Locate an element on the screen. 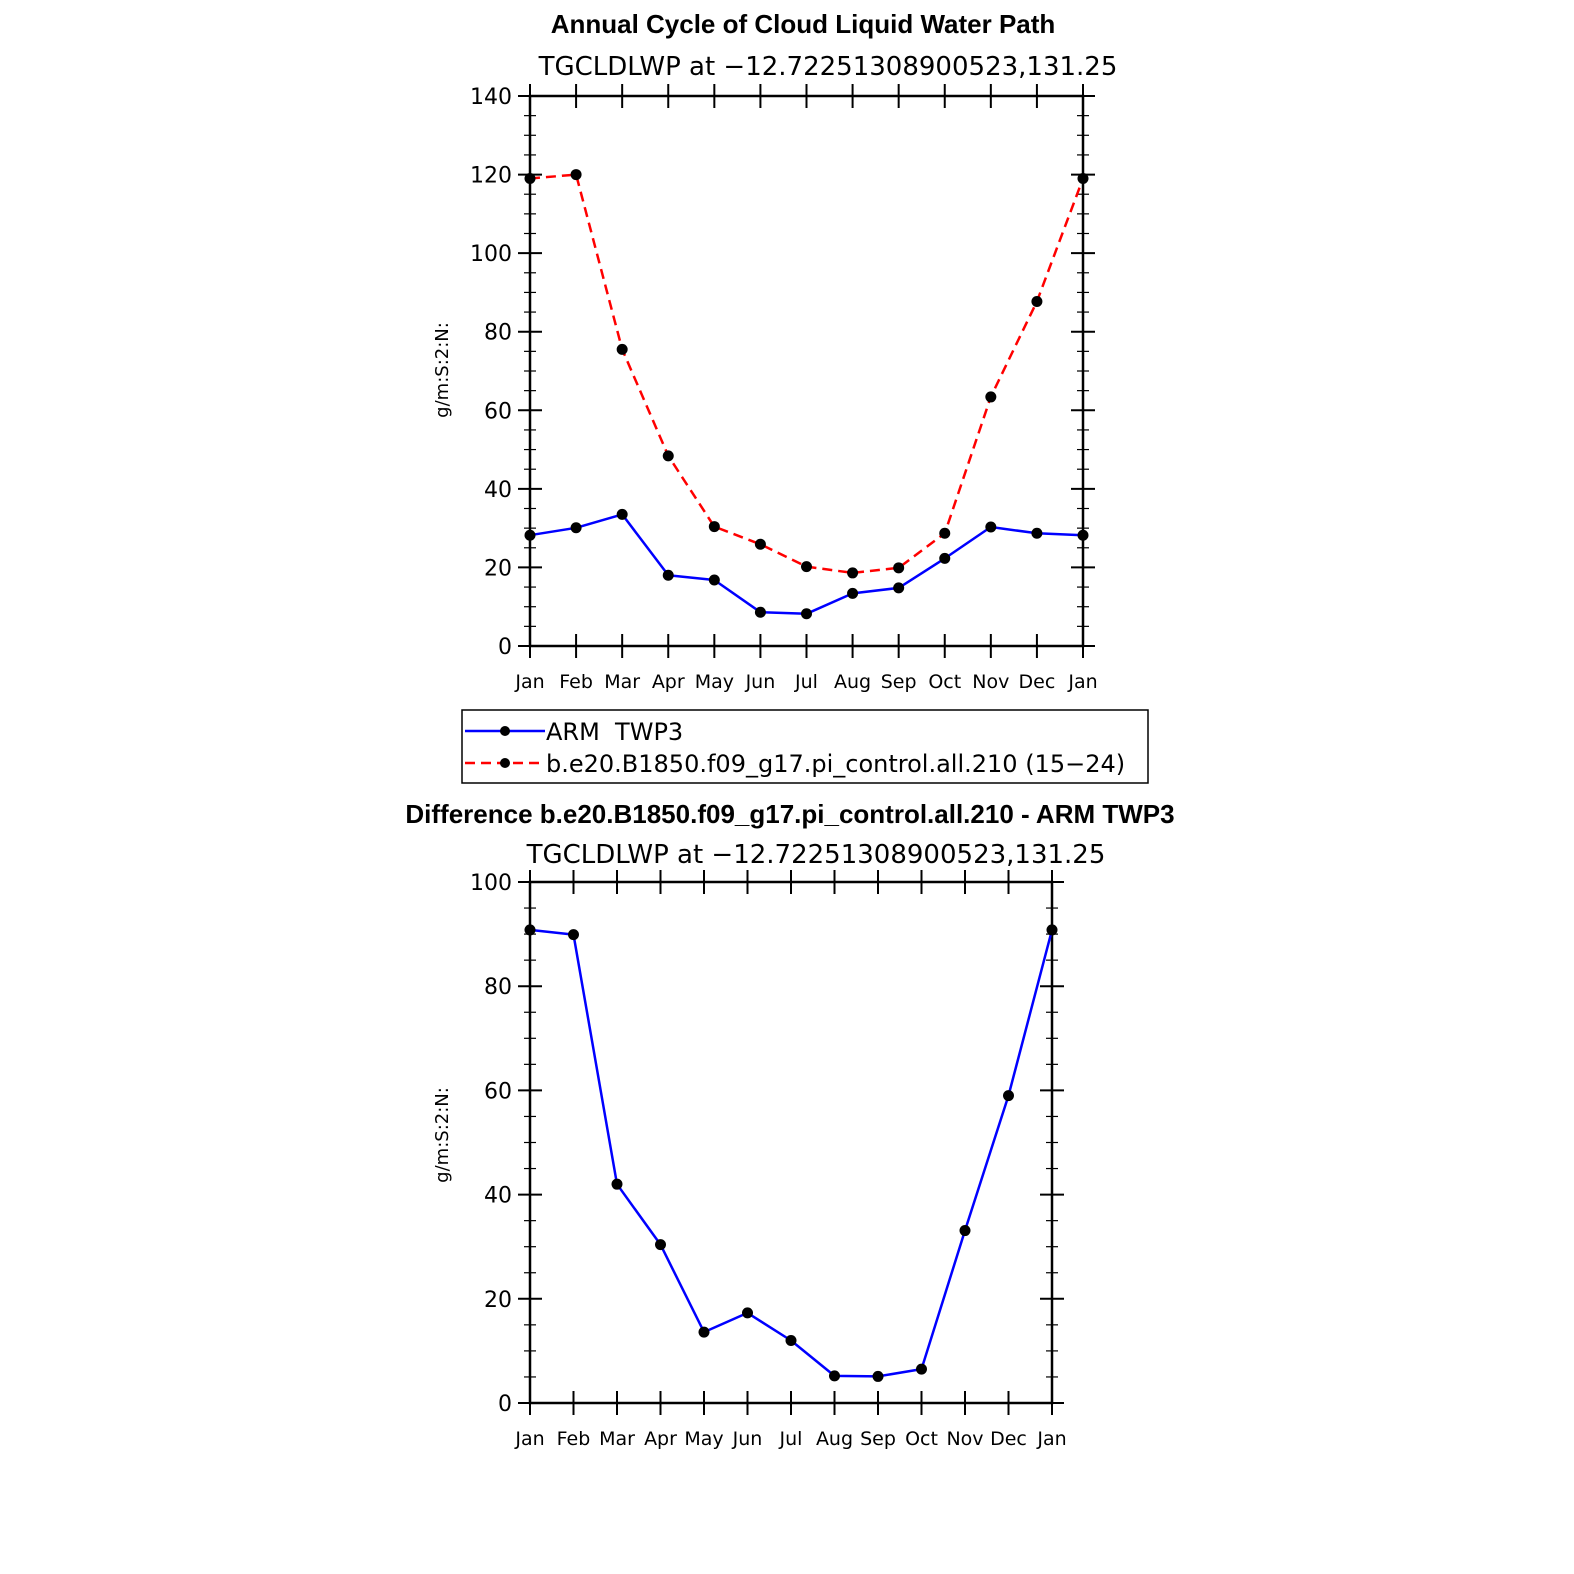  y-tick-labels: 0 20 40 60 80 100 is located at coordinates (491, 1144).